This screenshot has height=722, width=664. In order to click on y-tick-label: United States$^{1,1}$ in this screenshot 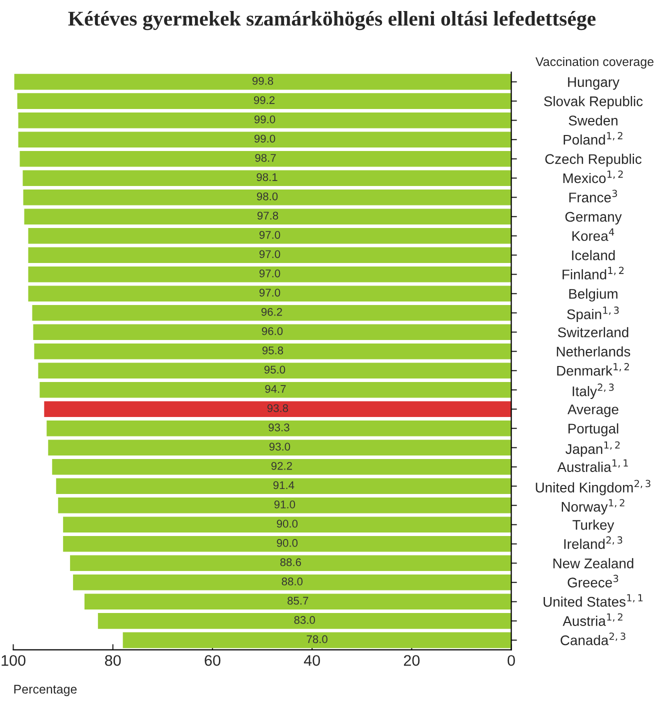, I will do `click(593, 600)`.